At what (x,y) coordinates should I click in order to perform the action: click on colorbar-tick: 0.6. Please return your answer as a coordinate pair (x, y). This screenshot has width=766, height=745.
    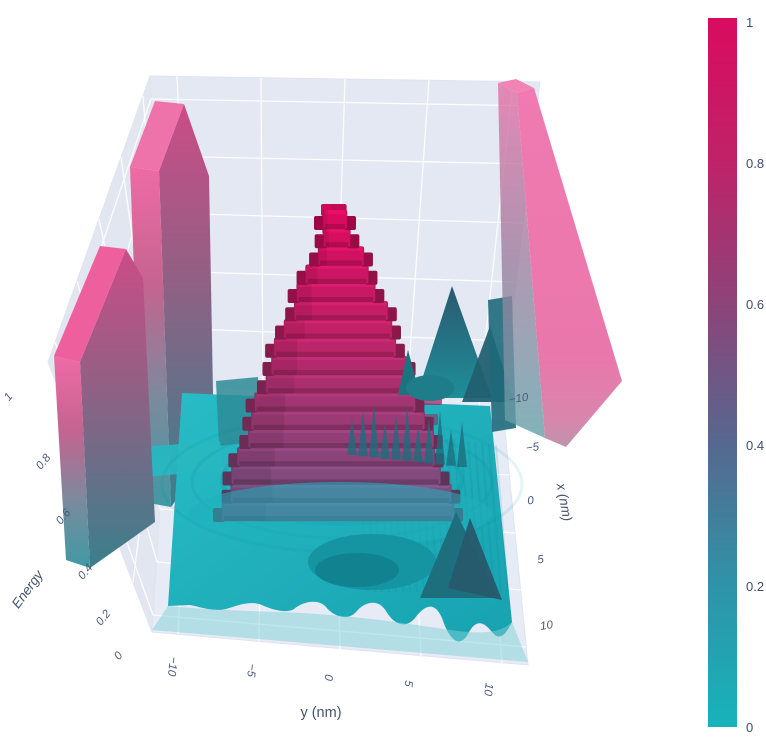
    Looking at the image, I should click on (755, 304).